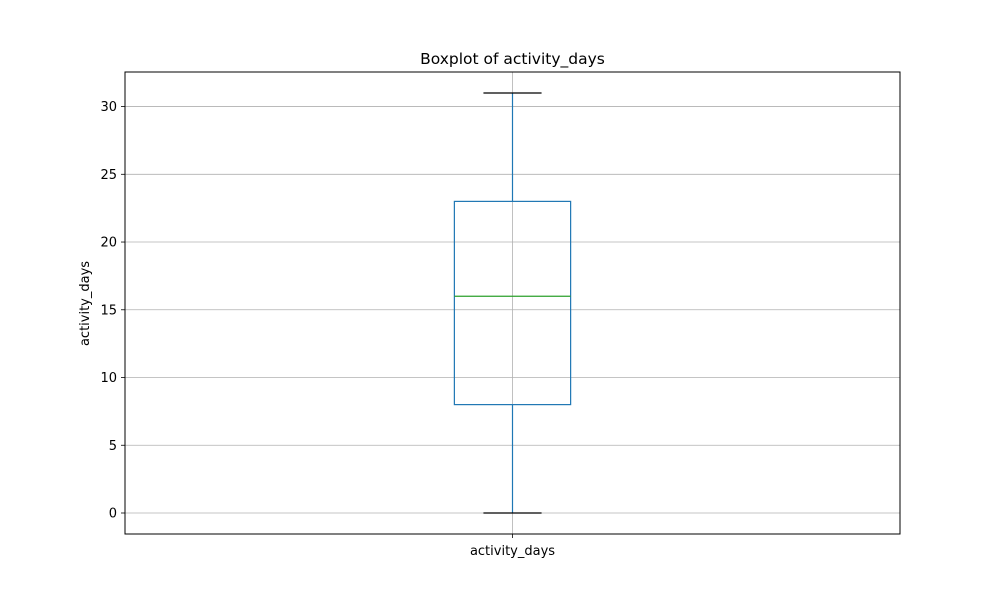 The image size is (1000, 600). I want to click on y-tick-label: 20, so click(108, 243).